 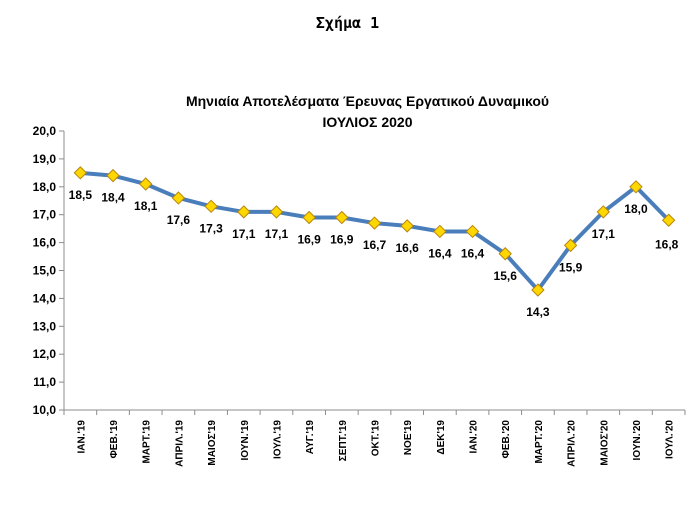 I want to click on y-tick-label: 14,0, so click(x=45, y=298).